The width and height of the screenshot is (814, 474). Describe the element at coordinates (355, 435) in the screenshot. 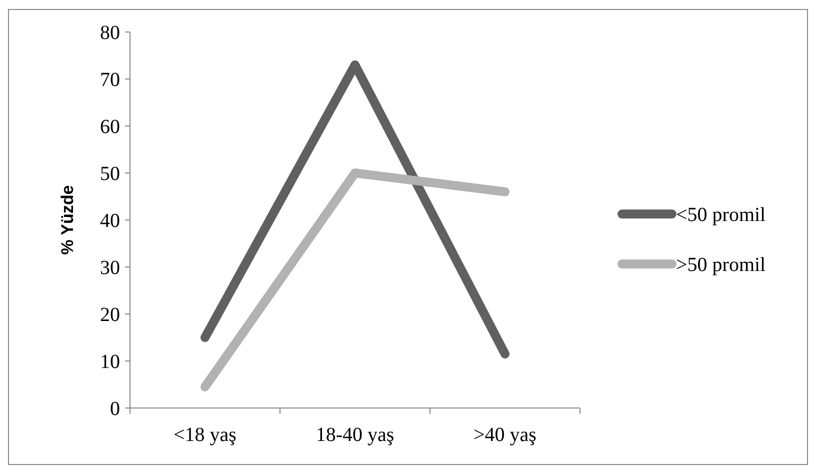

I see `x-tick-label: 18-40 yaş` at that location.